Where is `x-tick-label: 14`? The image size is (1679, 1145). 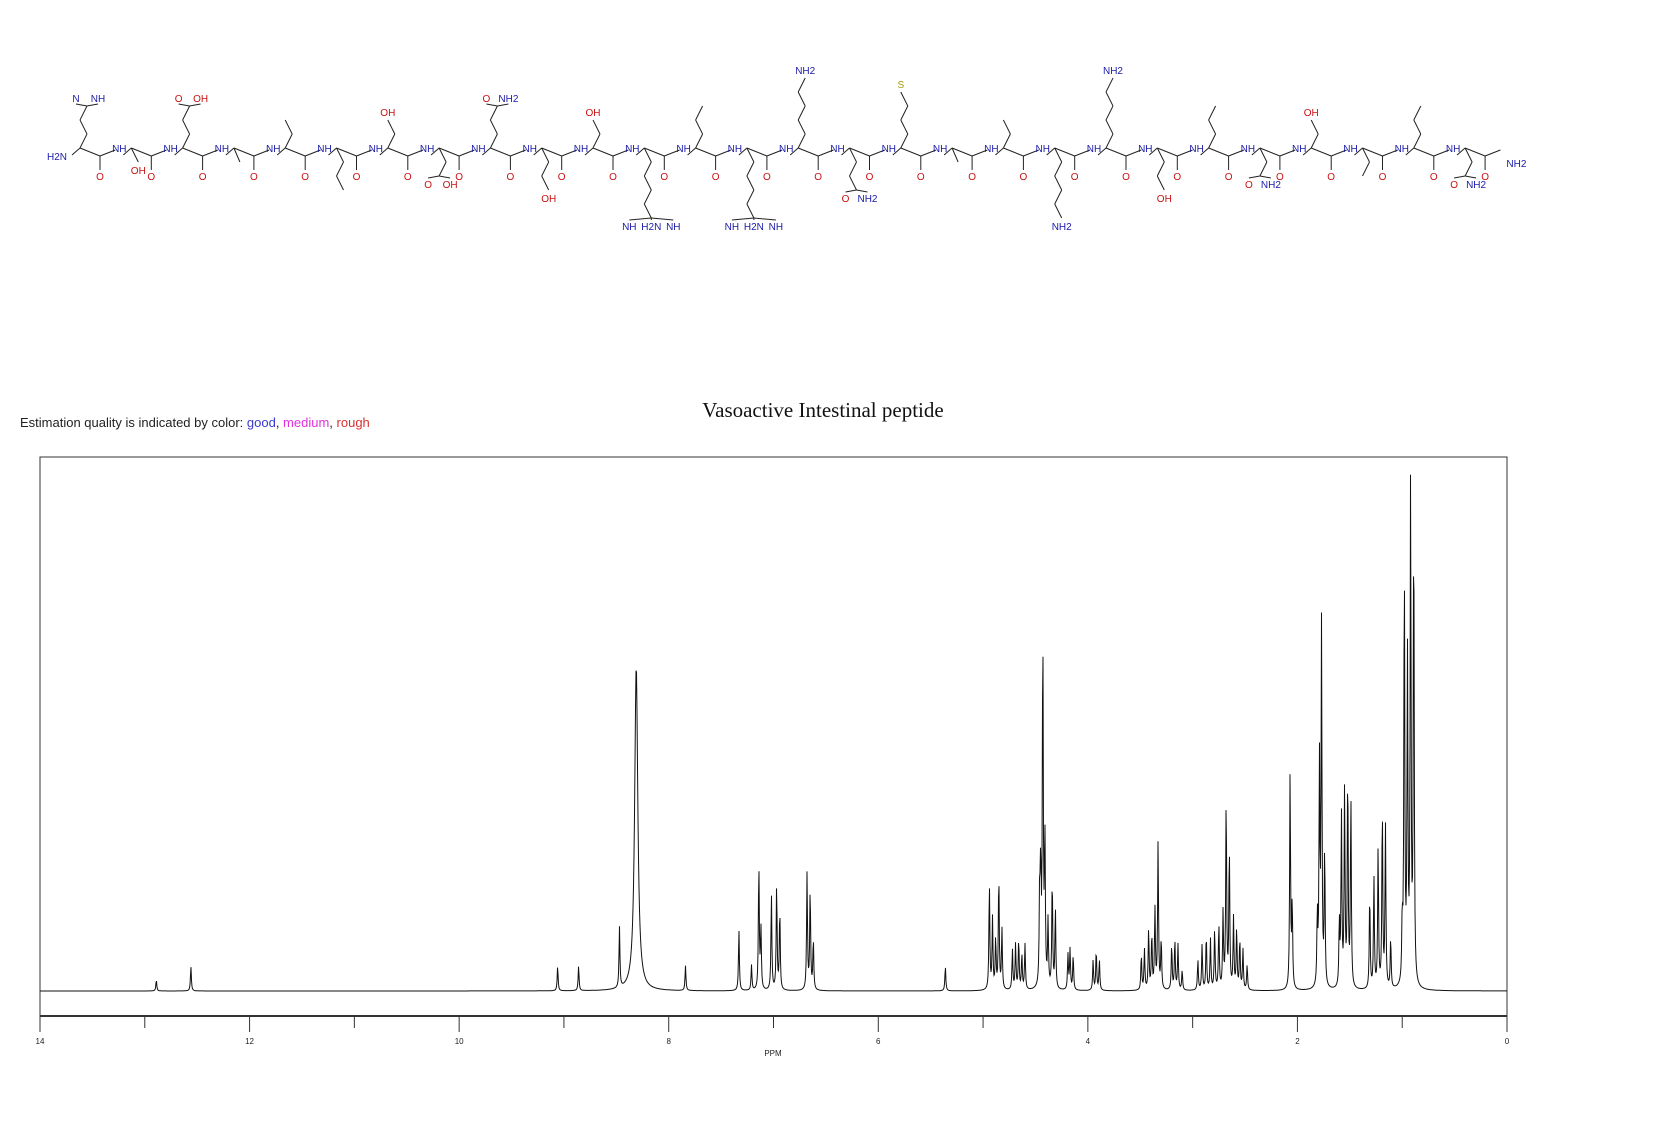
x-tick-label: 14 is located at coordinates (40, 1041).